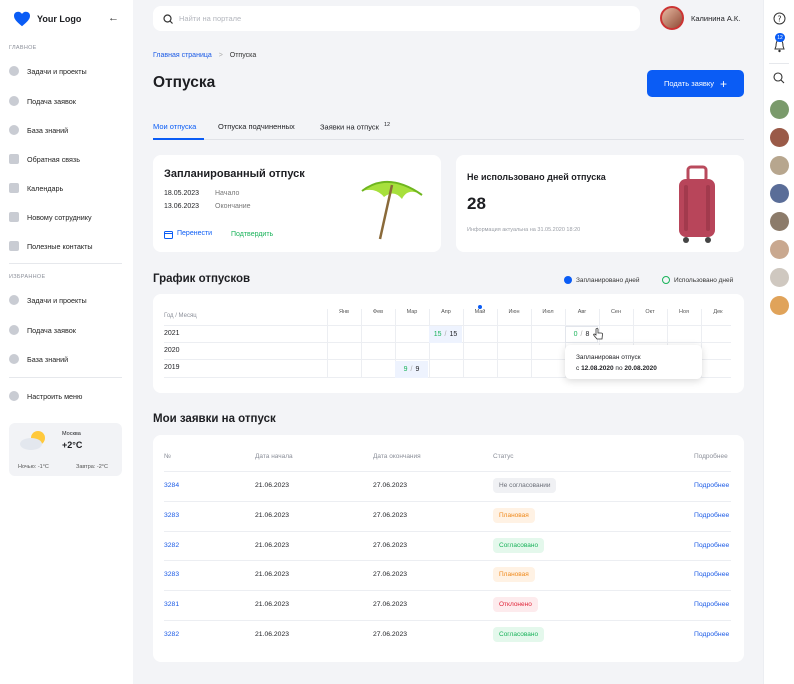 This screenshot has width=794, height=684. What do you see at coordinates (167, 456) in the screenshot?
I see `col-header: №` at bounding box center [167, 456].